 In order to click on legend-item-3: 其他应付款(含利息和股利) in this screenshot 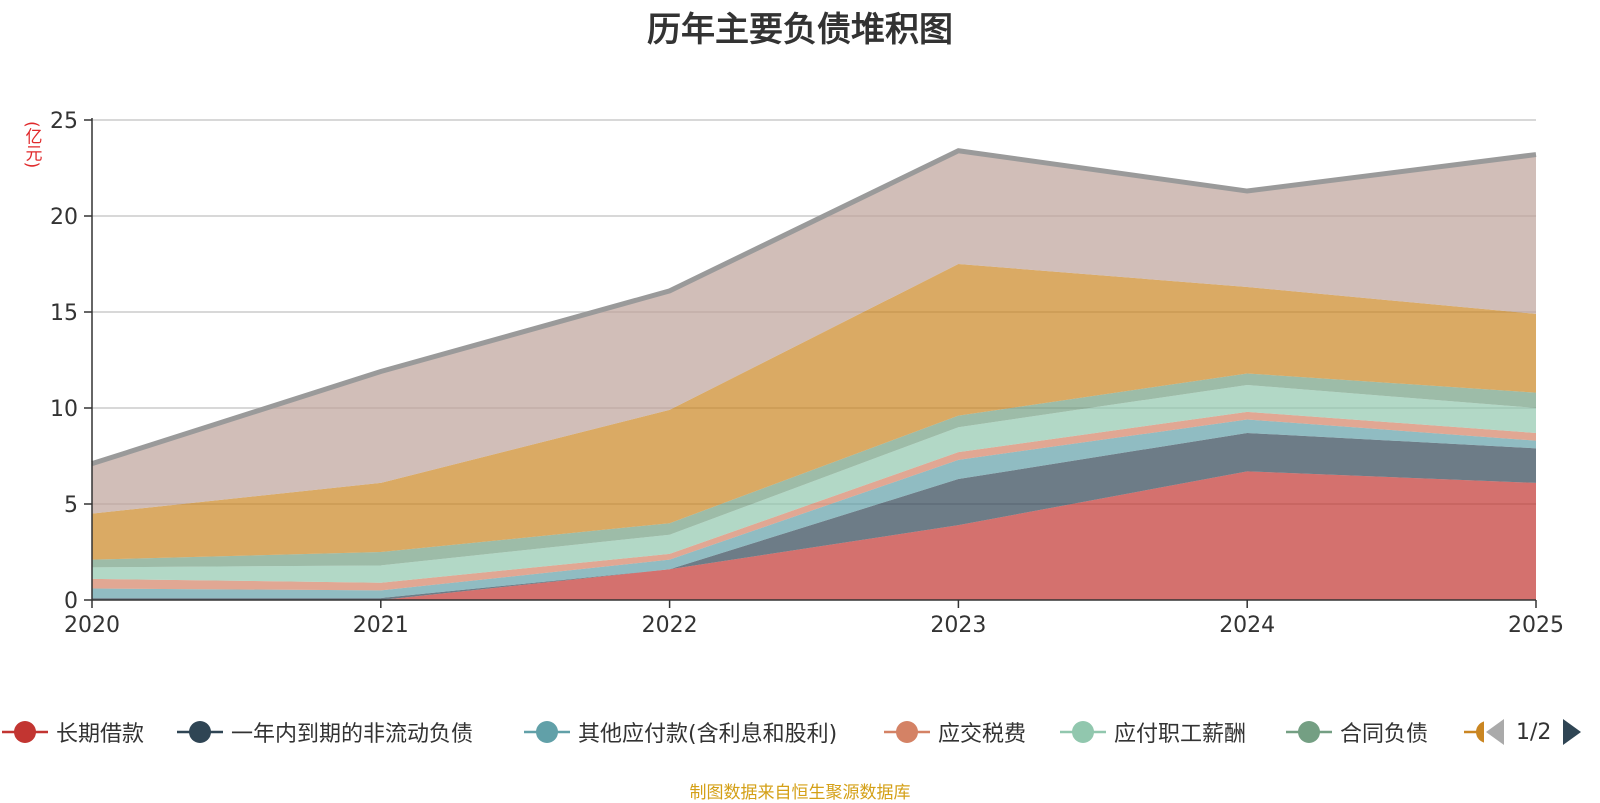, I will do `click(679, 732)`.